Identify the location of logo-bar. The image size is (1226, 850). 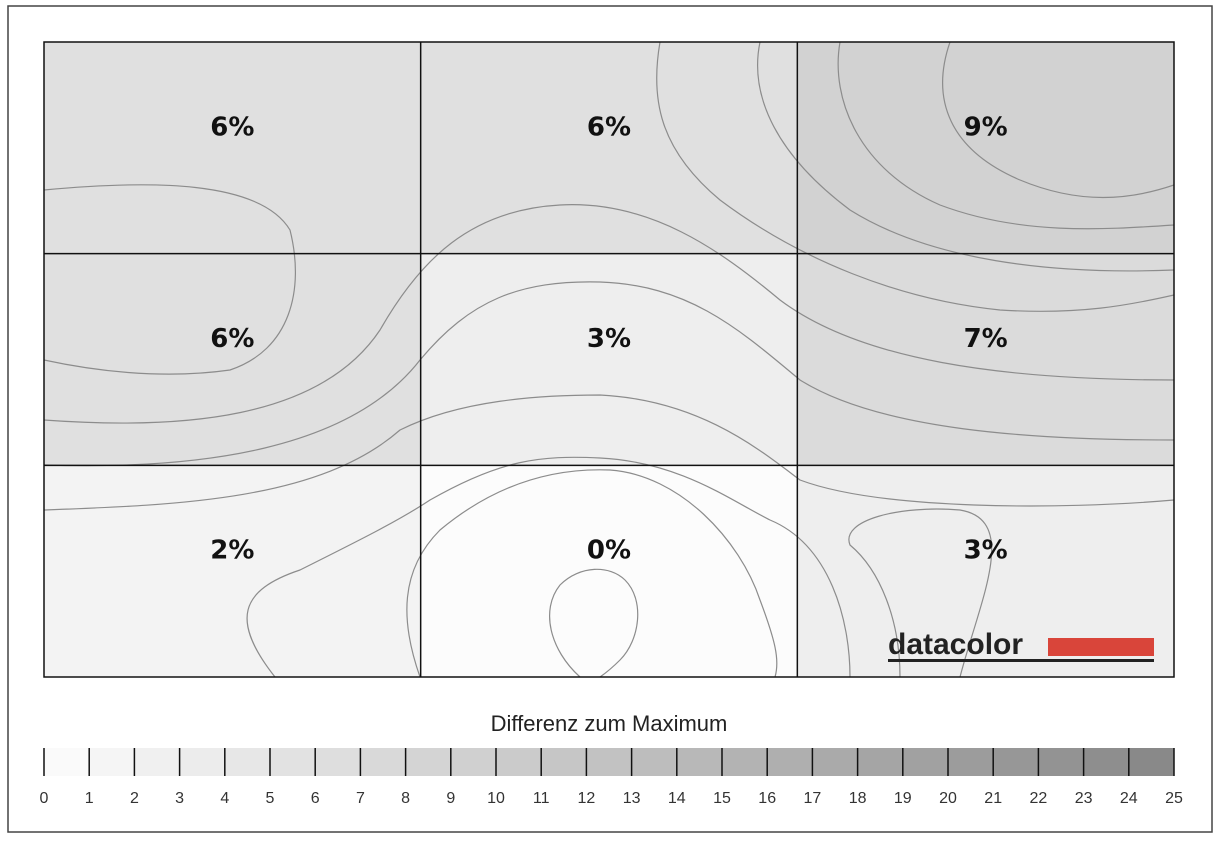
(1101, 647).